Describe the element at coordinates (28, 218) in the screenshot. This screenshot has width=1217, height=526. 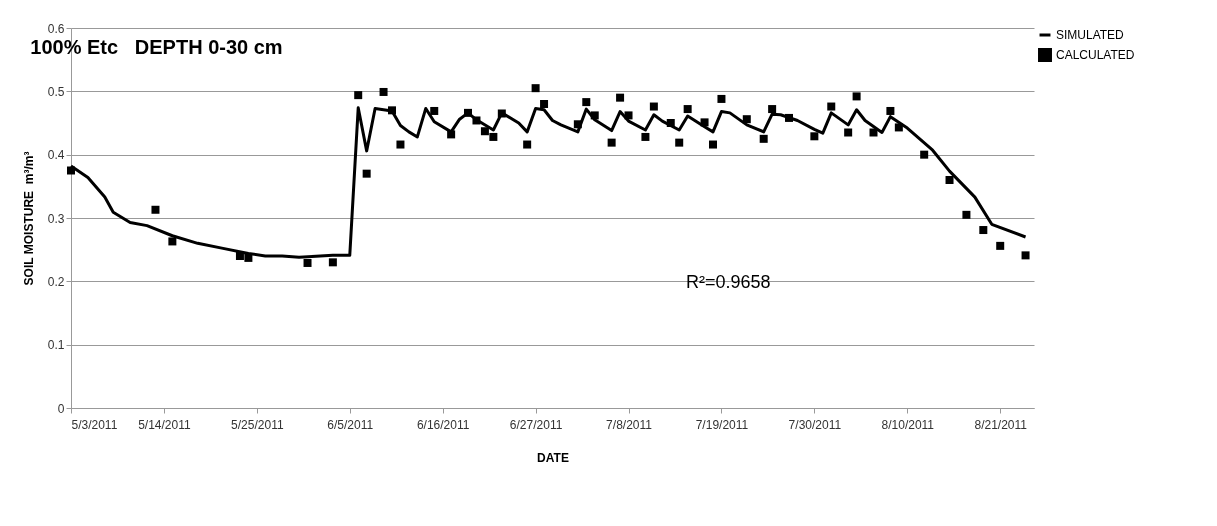
I see `y-axis-title: SOIL MOISTURE m³/m³` at that location.